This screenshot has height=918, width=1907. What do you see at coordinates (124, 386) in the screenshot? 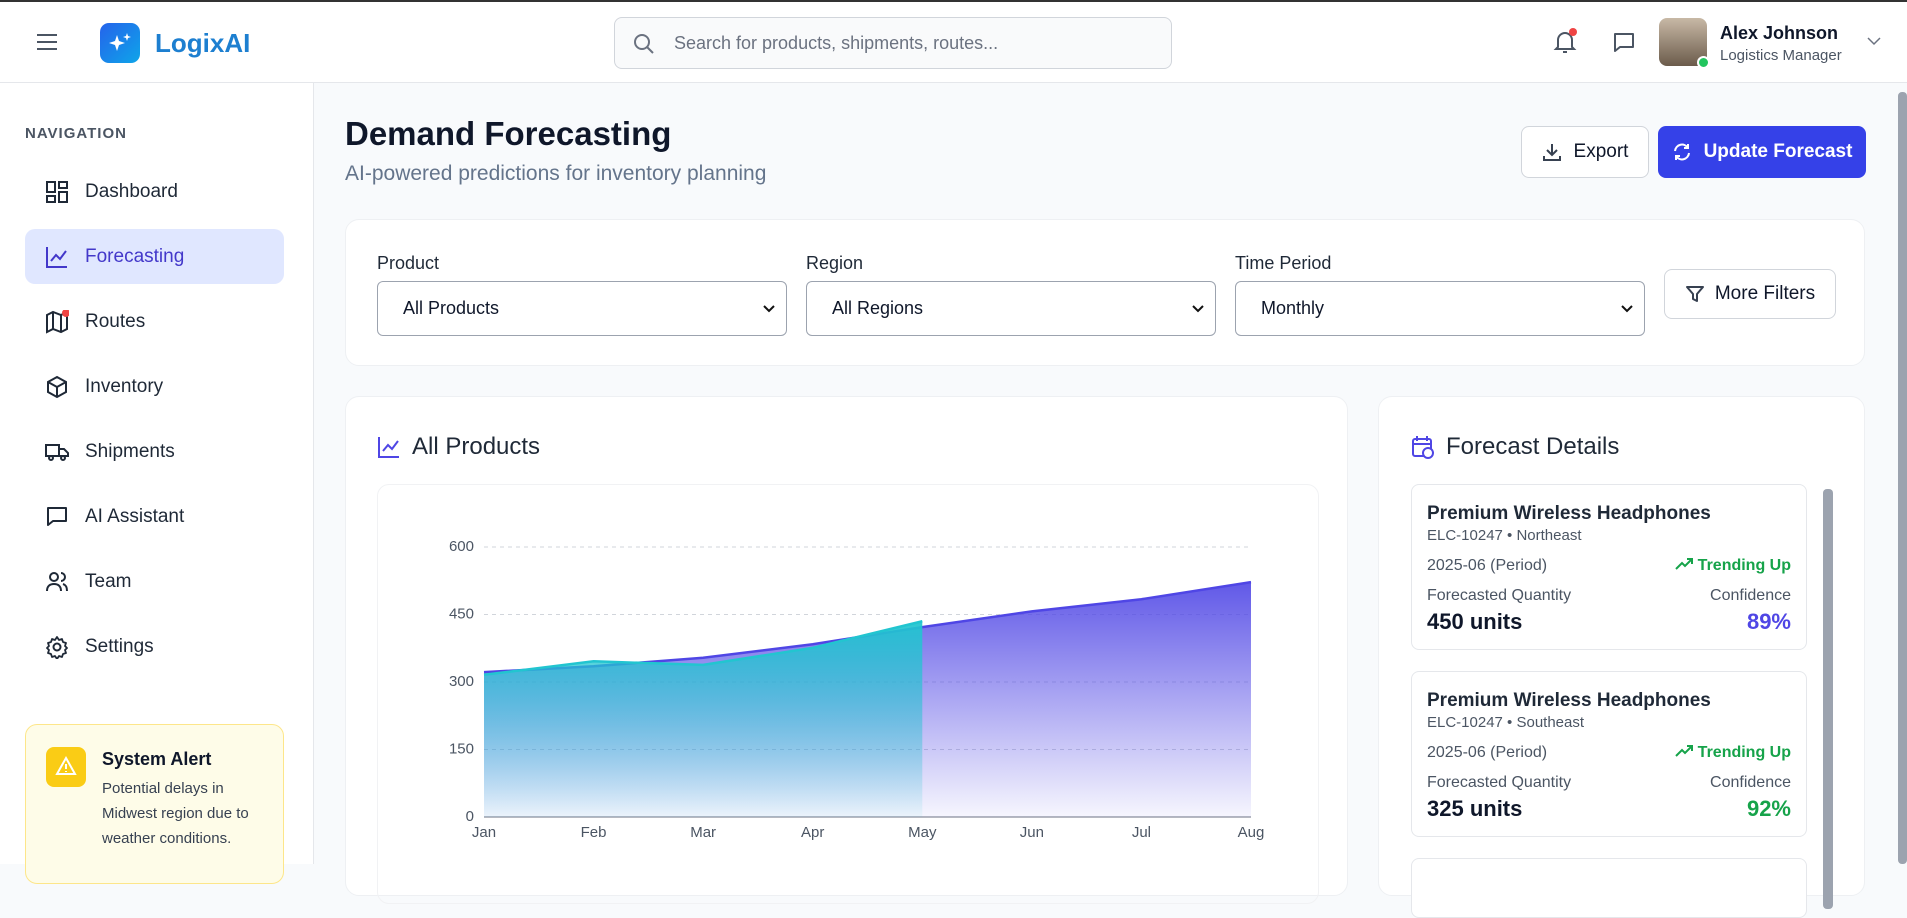
I see `nav-label: Inventory` at bounding box center [124, 386].